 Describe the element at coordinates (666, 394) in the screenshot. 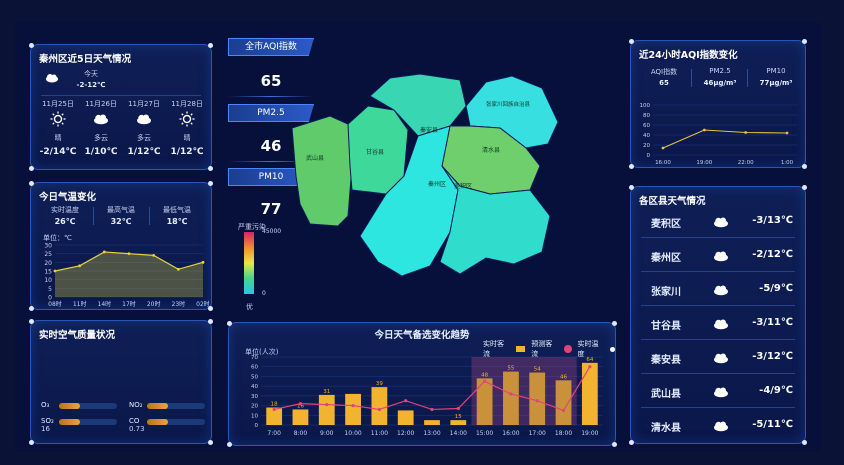

I see `district-name: 武山县` at that location.